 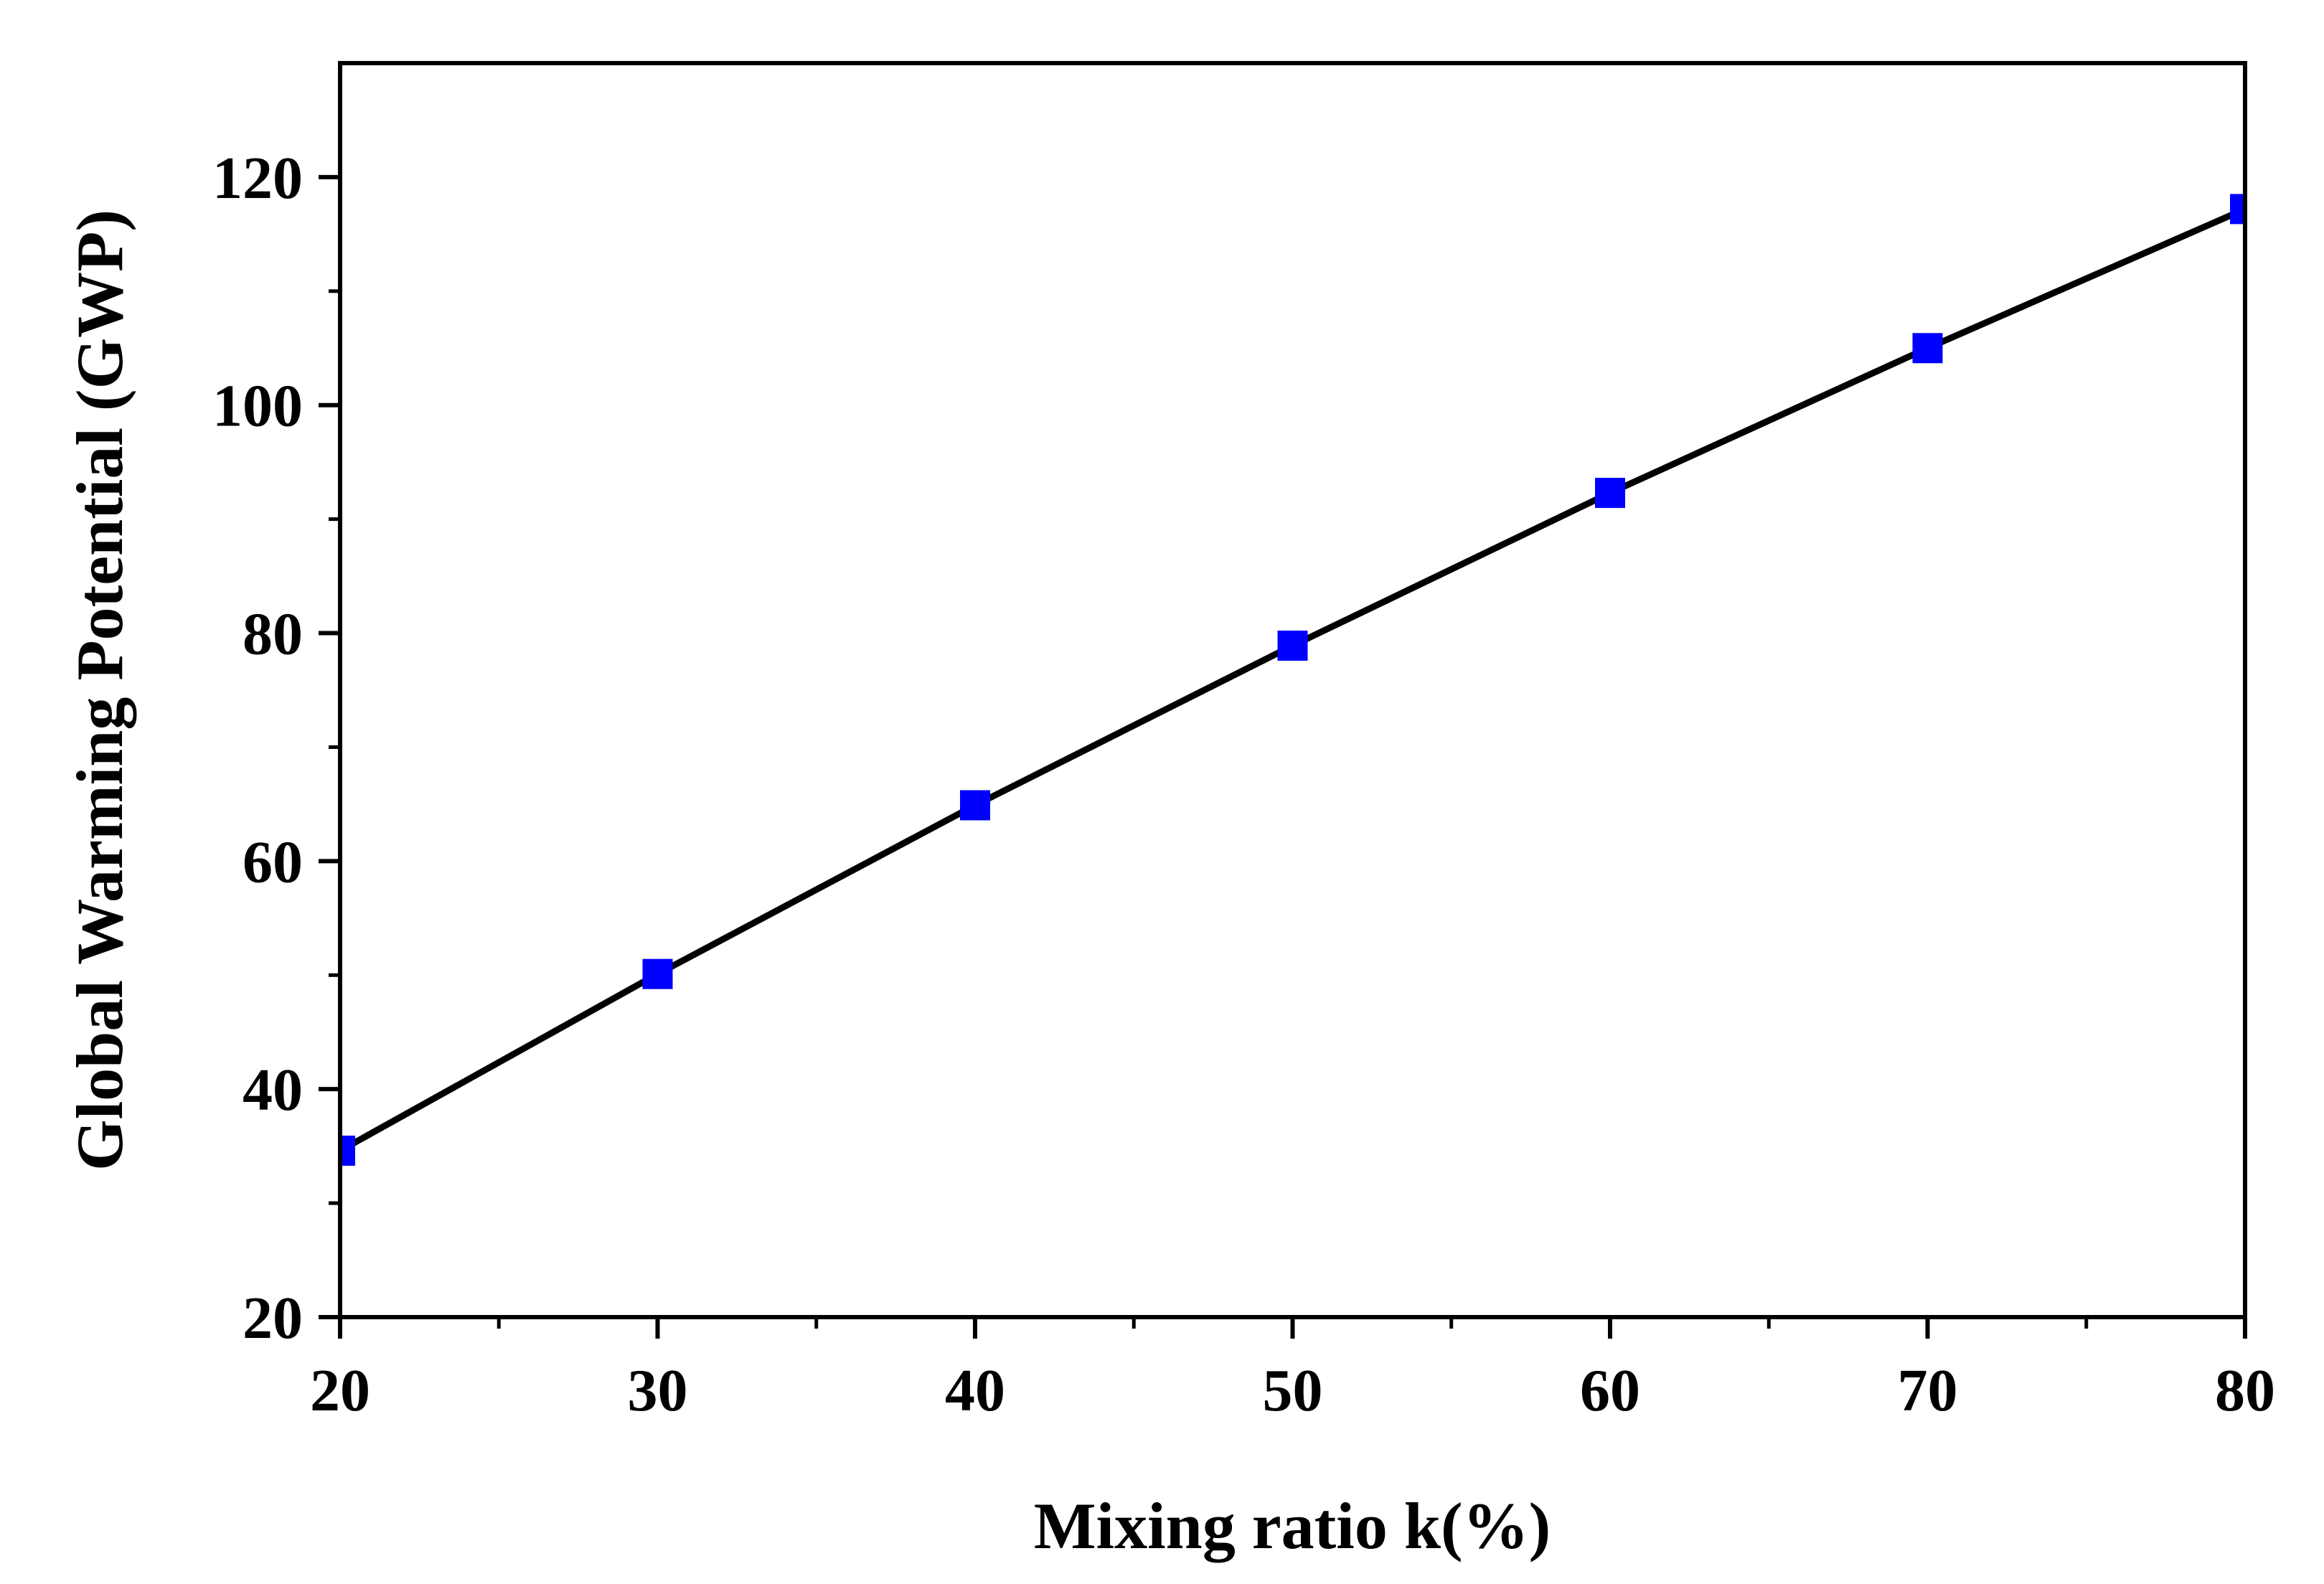 I want to click on y-axis-title: Global Warming Potential (GWP), so click(x=99, y=690).